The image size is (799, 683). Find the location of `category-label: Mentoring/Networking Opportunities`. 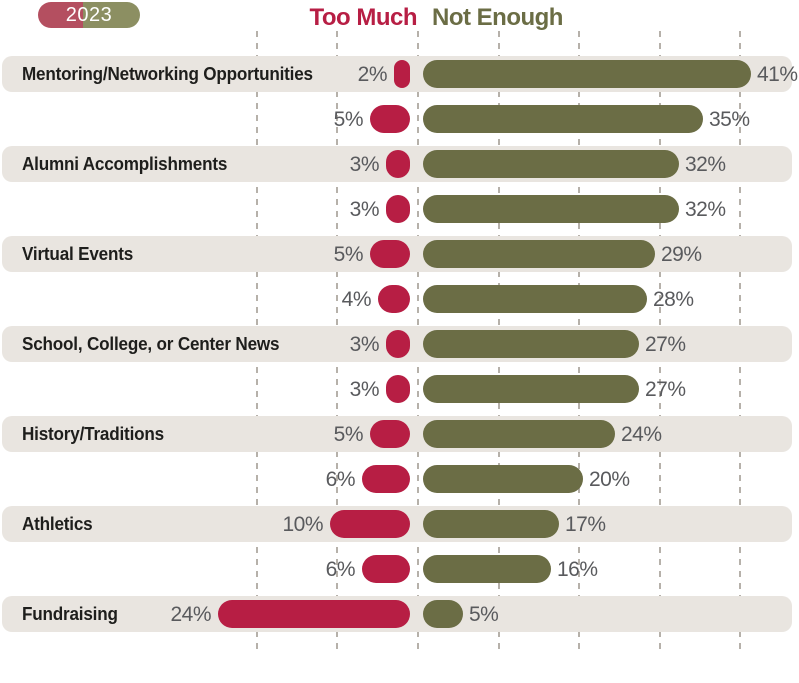

category-label: Mentoring/Networking Opportunities is located at coordinates (167, 74).